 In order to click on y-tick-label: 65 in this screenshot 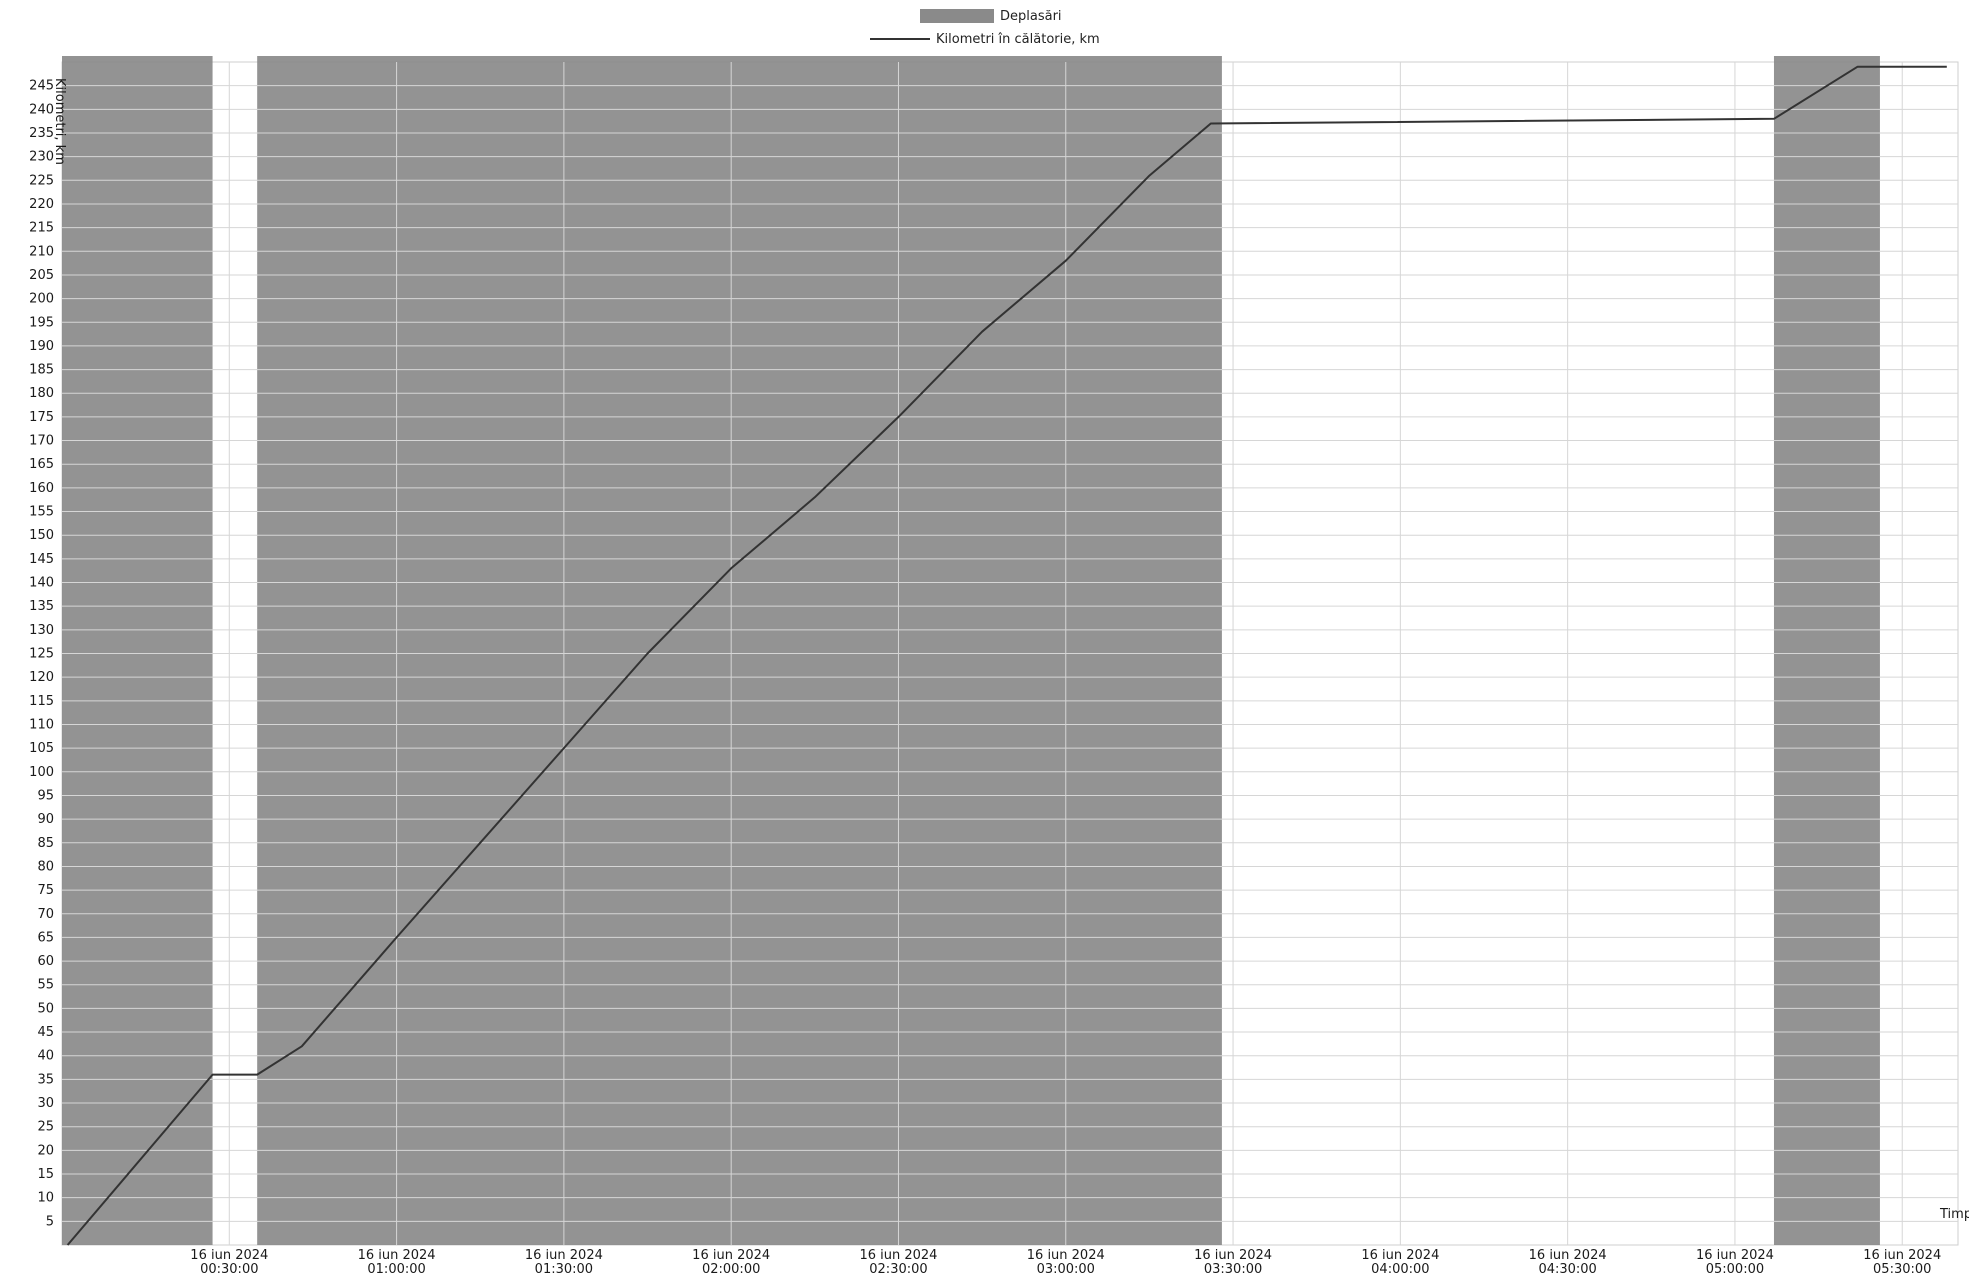, I will do `click(45, 937)`.